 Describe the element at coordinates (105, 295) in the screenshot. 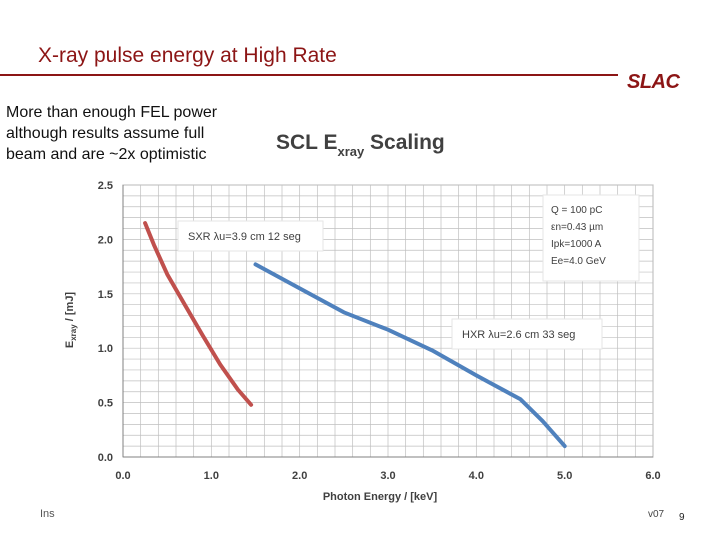

I see `y-tick-label: 1.5` at that location.